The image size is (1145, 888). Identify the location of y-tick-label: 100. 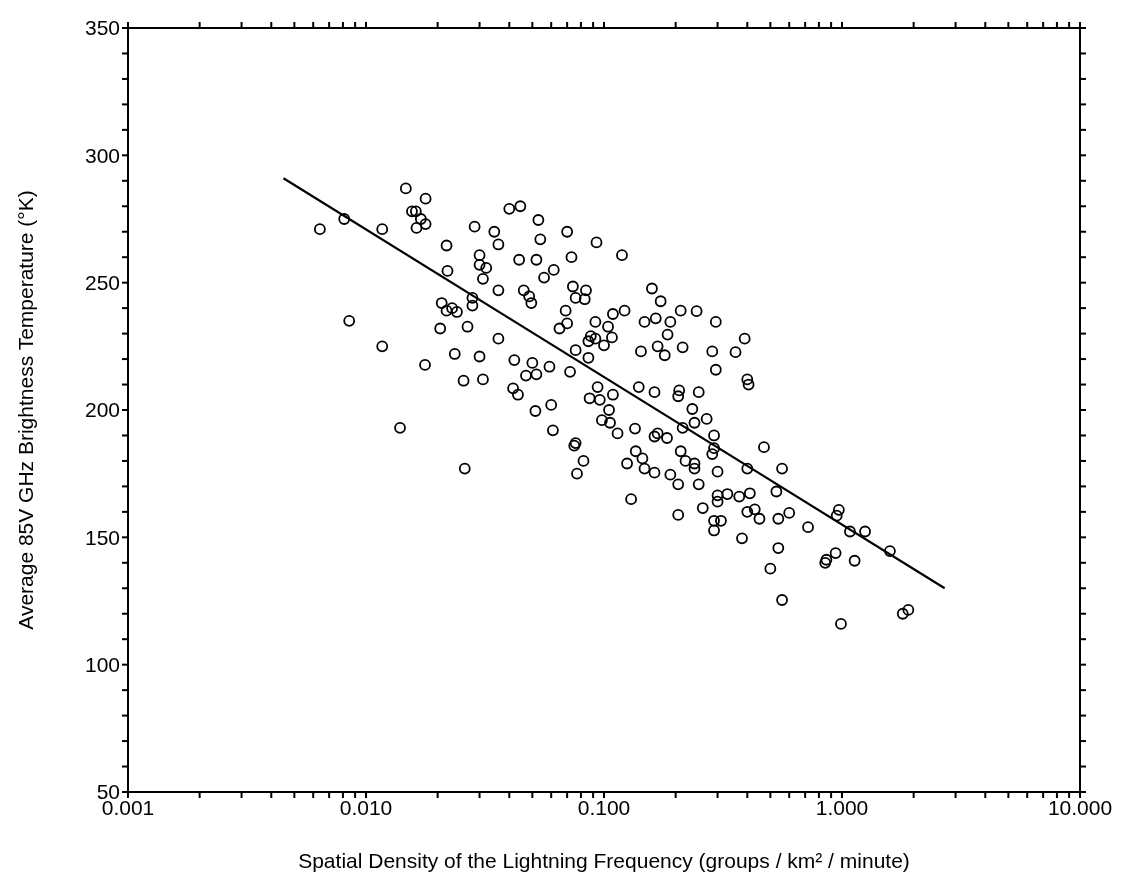
(102, 665).